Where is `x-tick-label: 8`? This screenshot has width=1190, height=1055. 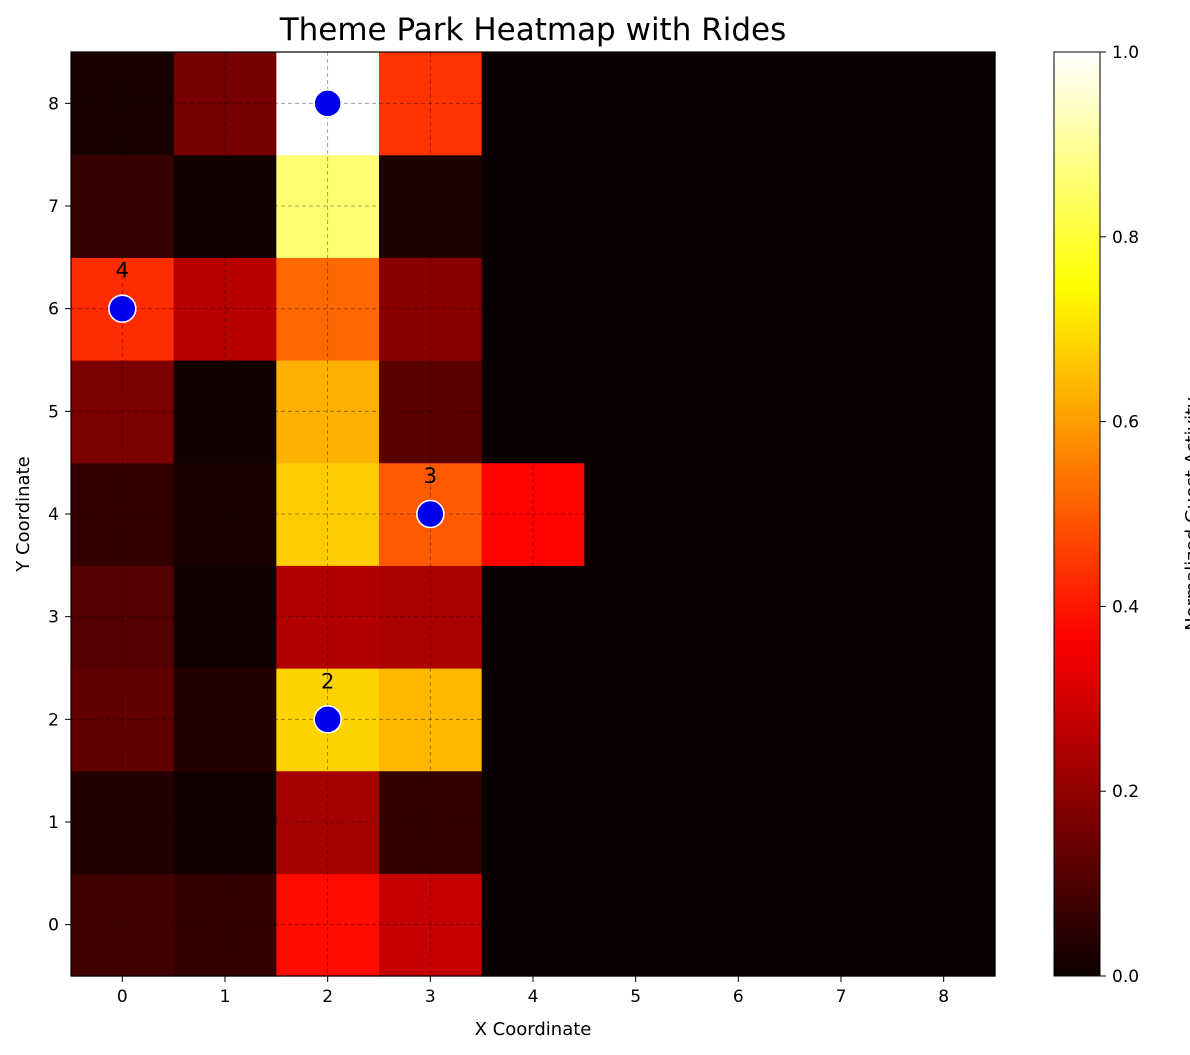
x-tick-label: 8 is located at coordinates (943, 997).